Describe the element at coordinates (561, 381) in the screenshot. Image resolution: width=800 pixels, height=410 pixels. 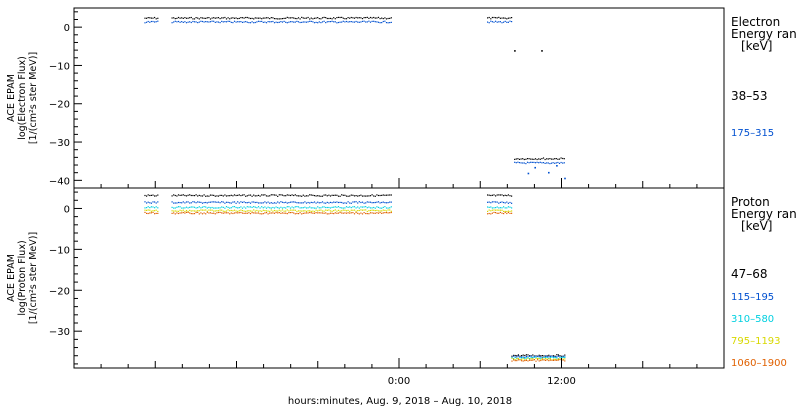
I see `x-tick-label-1200: 12:00` at that location.